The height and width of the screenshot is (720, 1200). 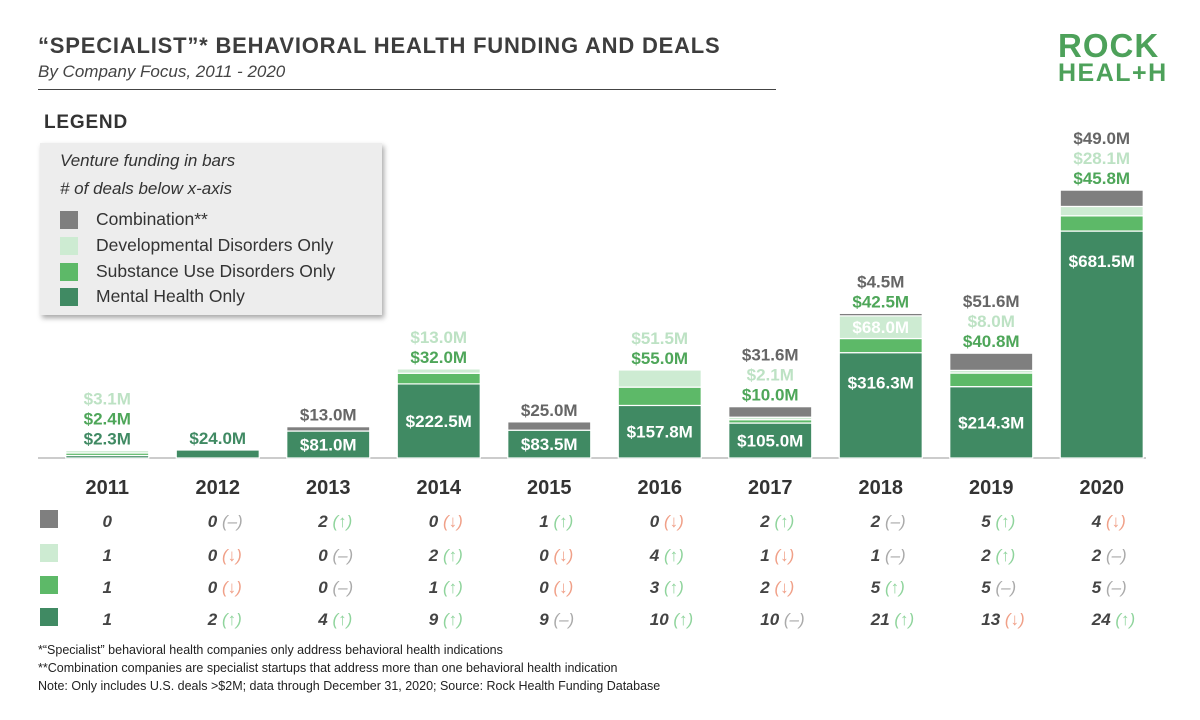 What do you see at coordinates (69, 246) in the screenshot?
I see `legend-swatch-developmental` at bounding box center [69, 246].